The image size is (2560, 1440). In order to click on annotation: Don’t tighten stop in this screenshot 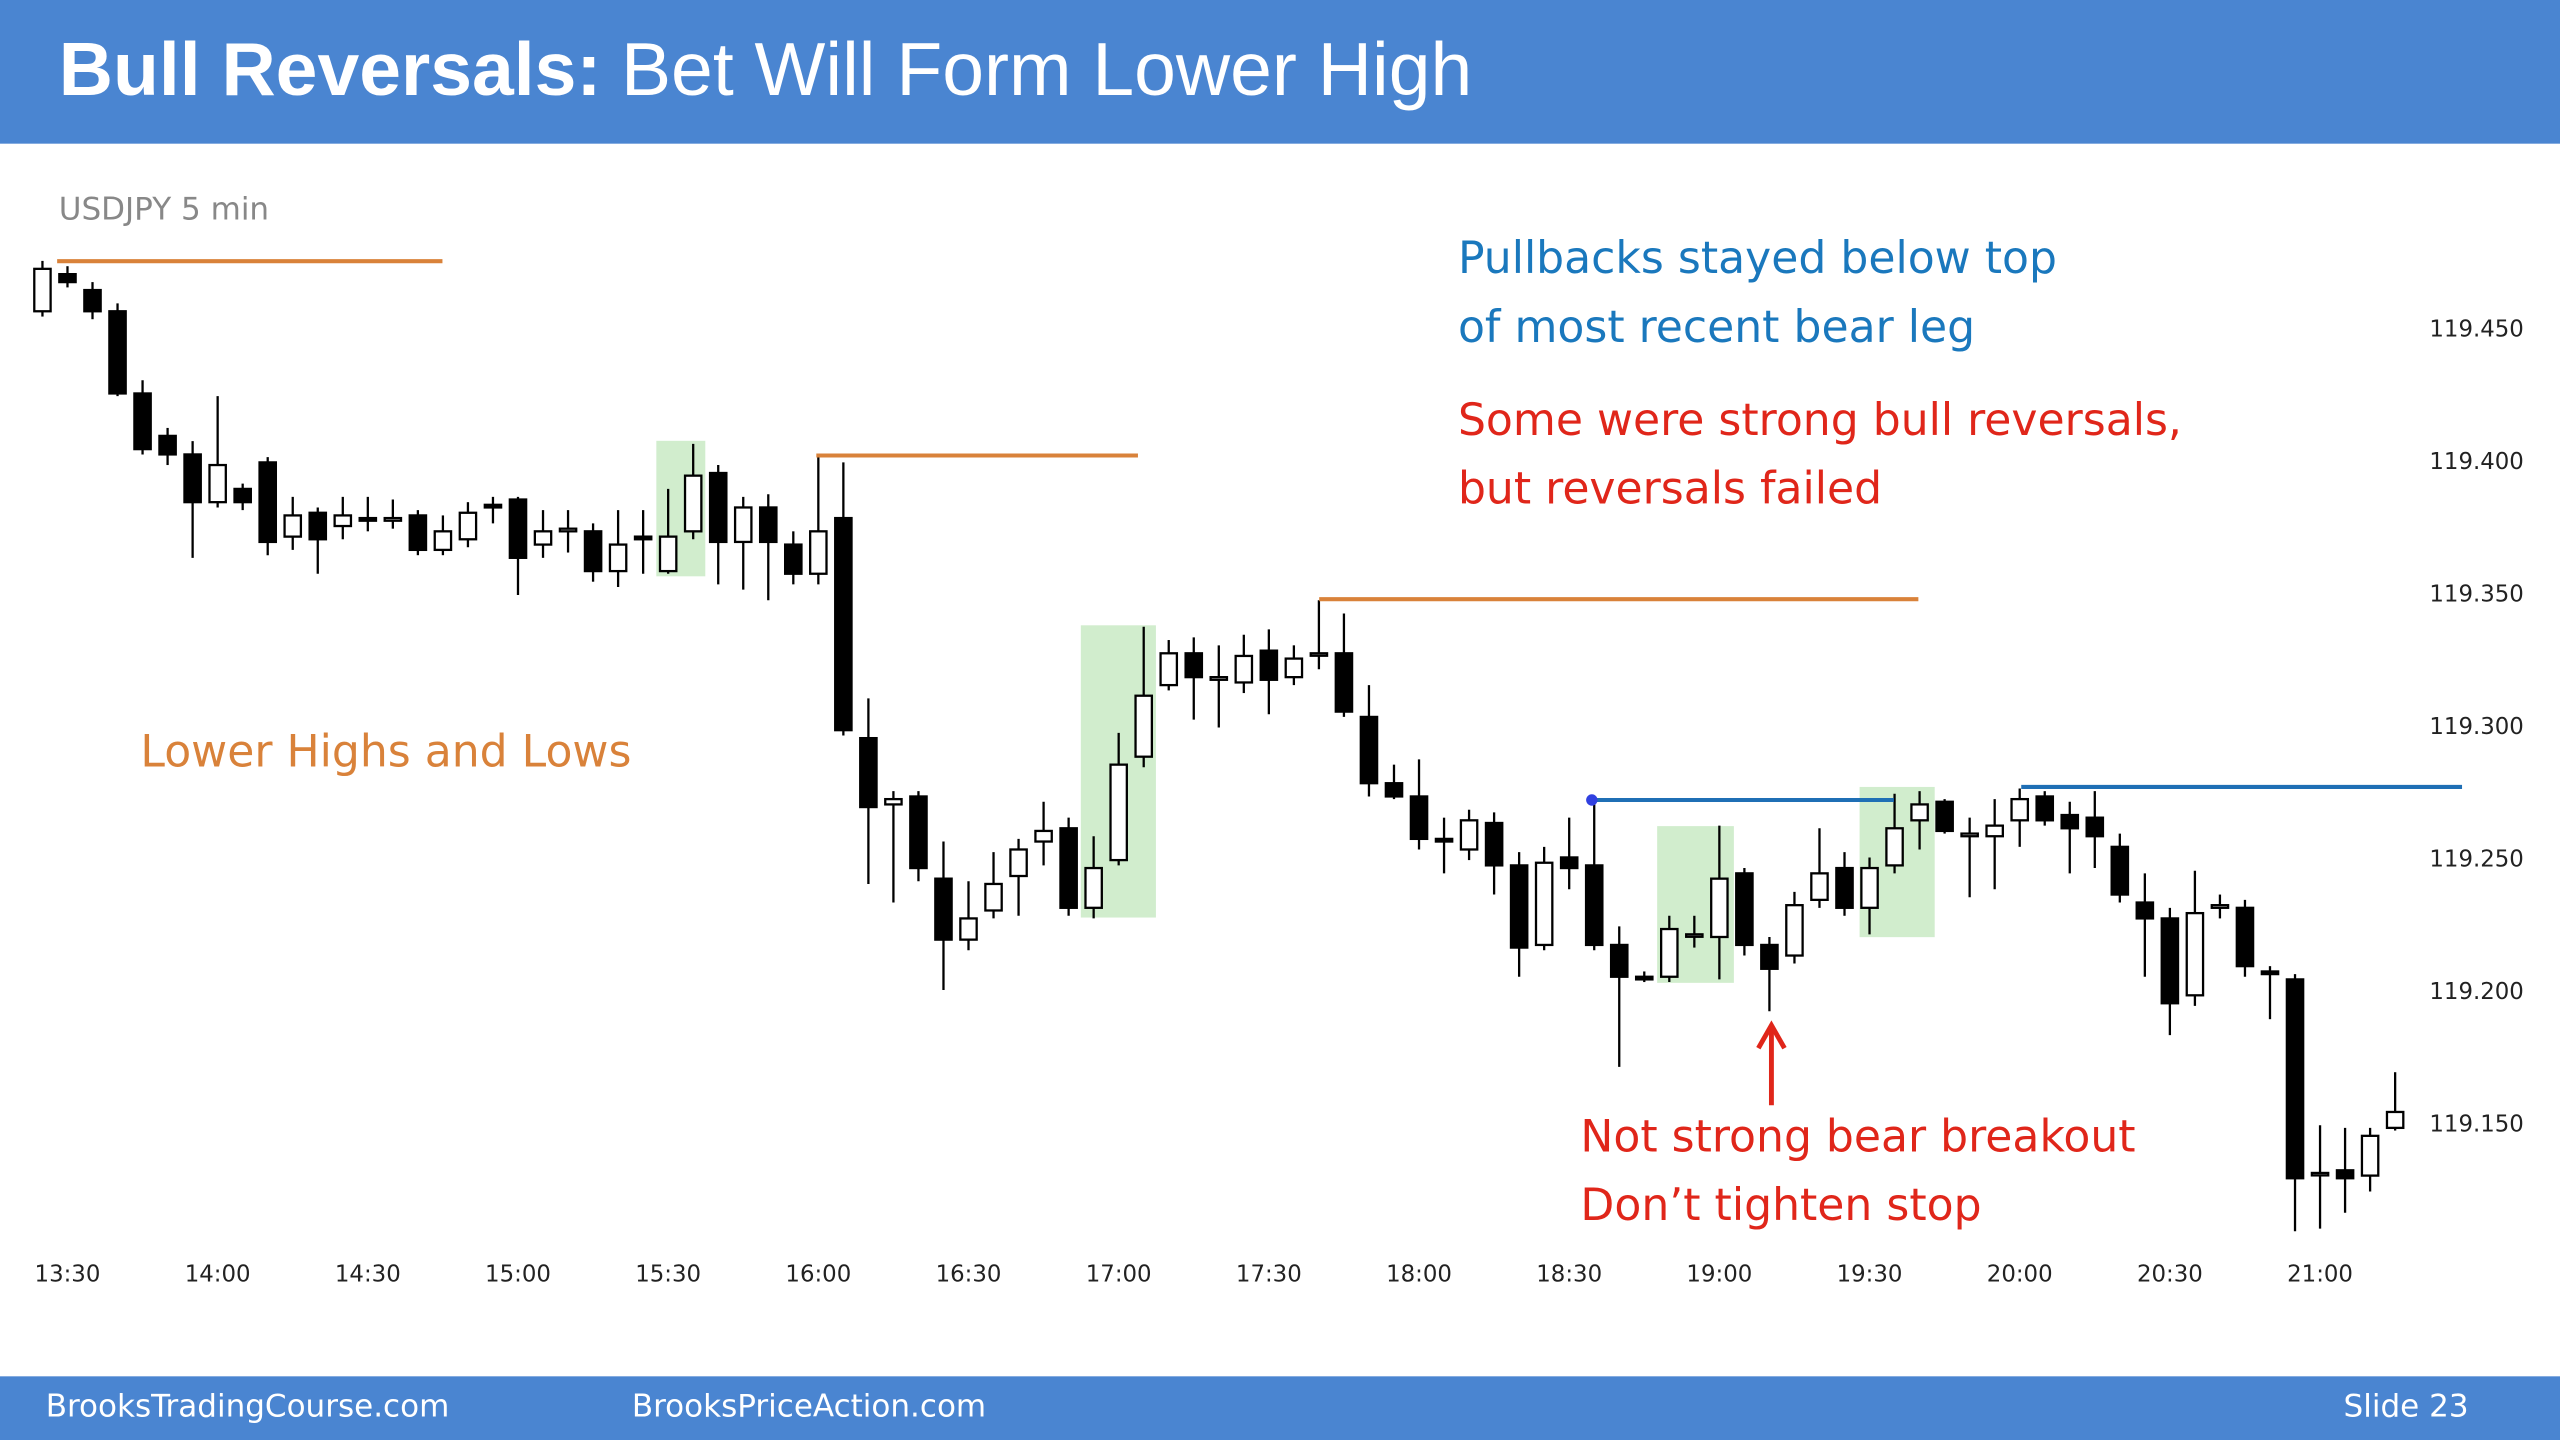, I will do `click(1780, 1205)`.